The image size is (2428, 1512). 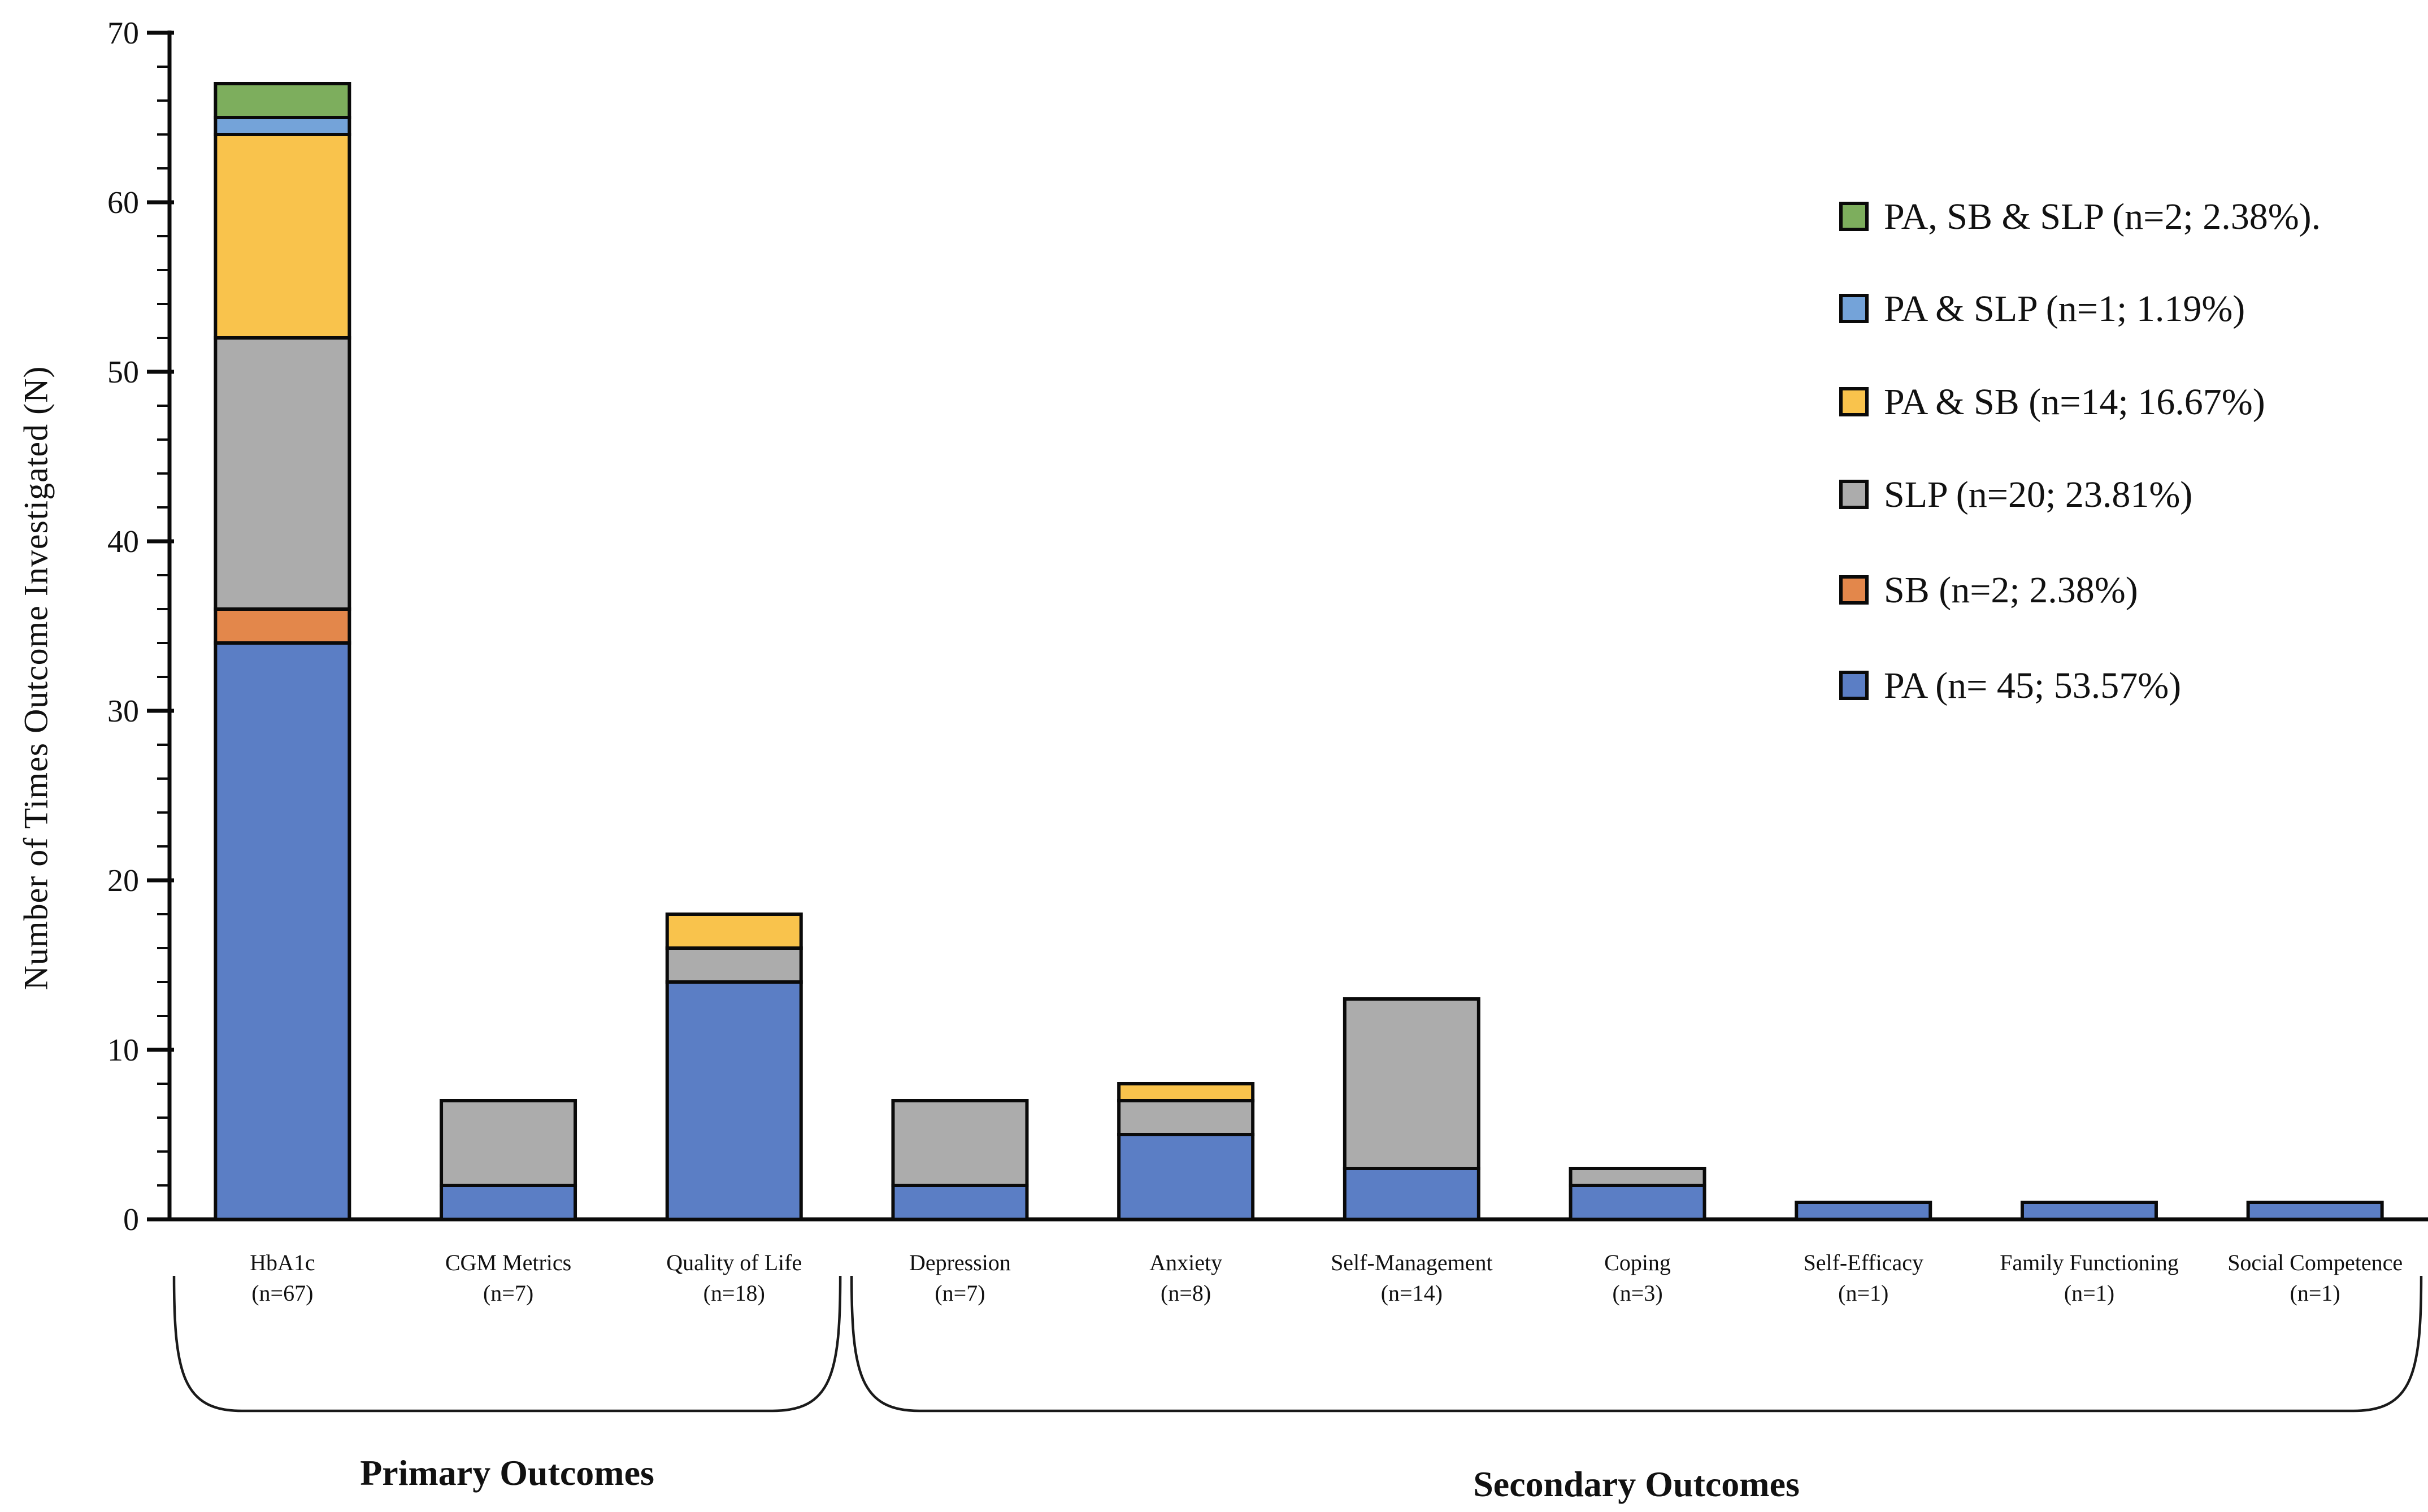 I want to click on category-label: CGM Metrics, so click(x=508, y=1262).